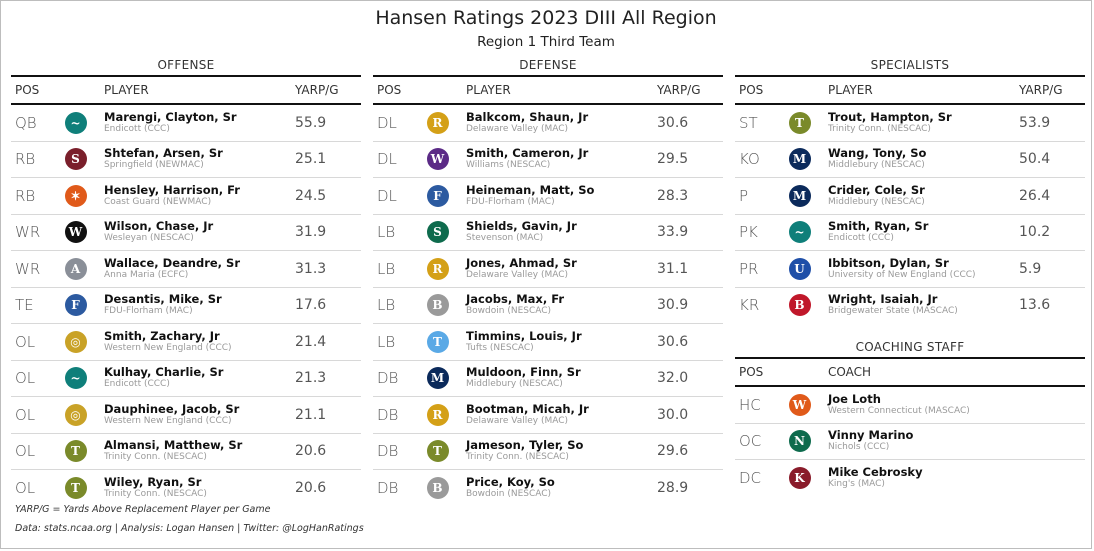 The height and width of the screenshot is (551, 1094). Describe the element at coordinates (799, 268) in the screenshot. I see `logo-cell: U` at that location.